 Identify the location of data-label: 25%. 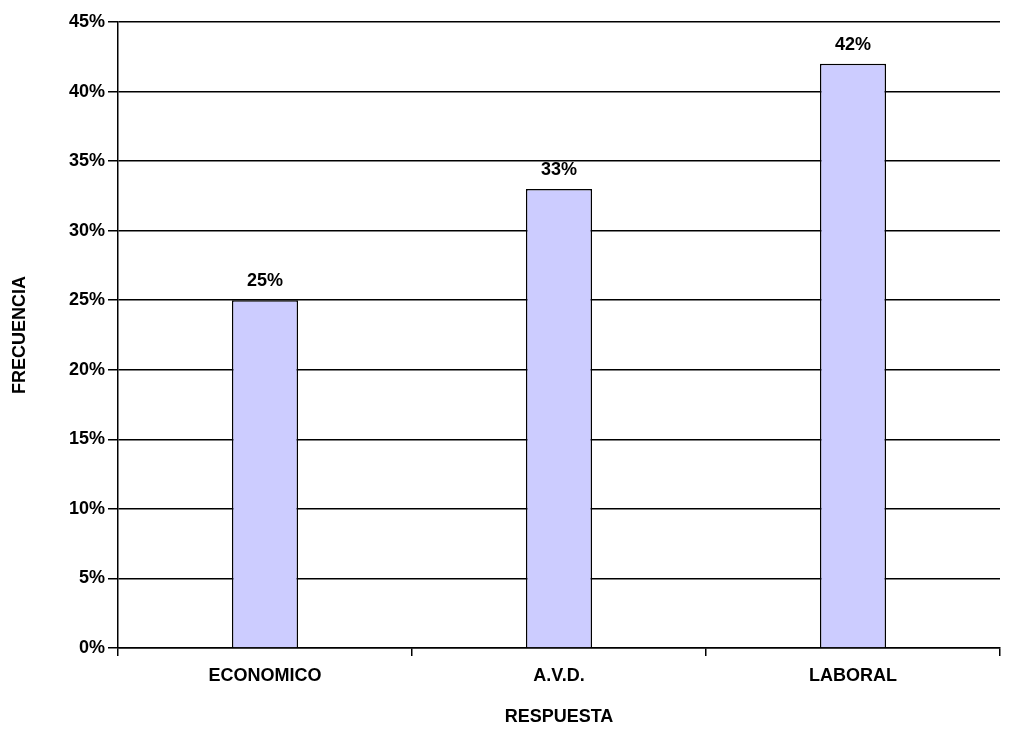
(265, 280).